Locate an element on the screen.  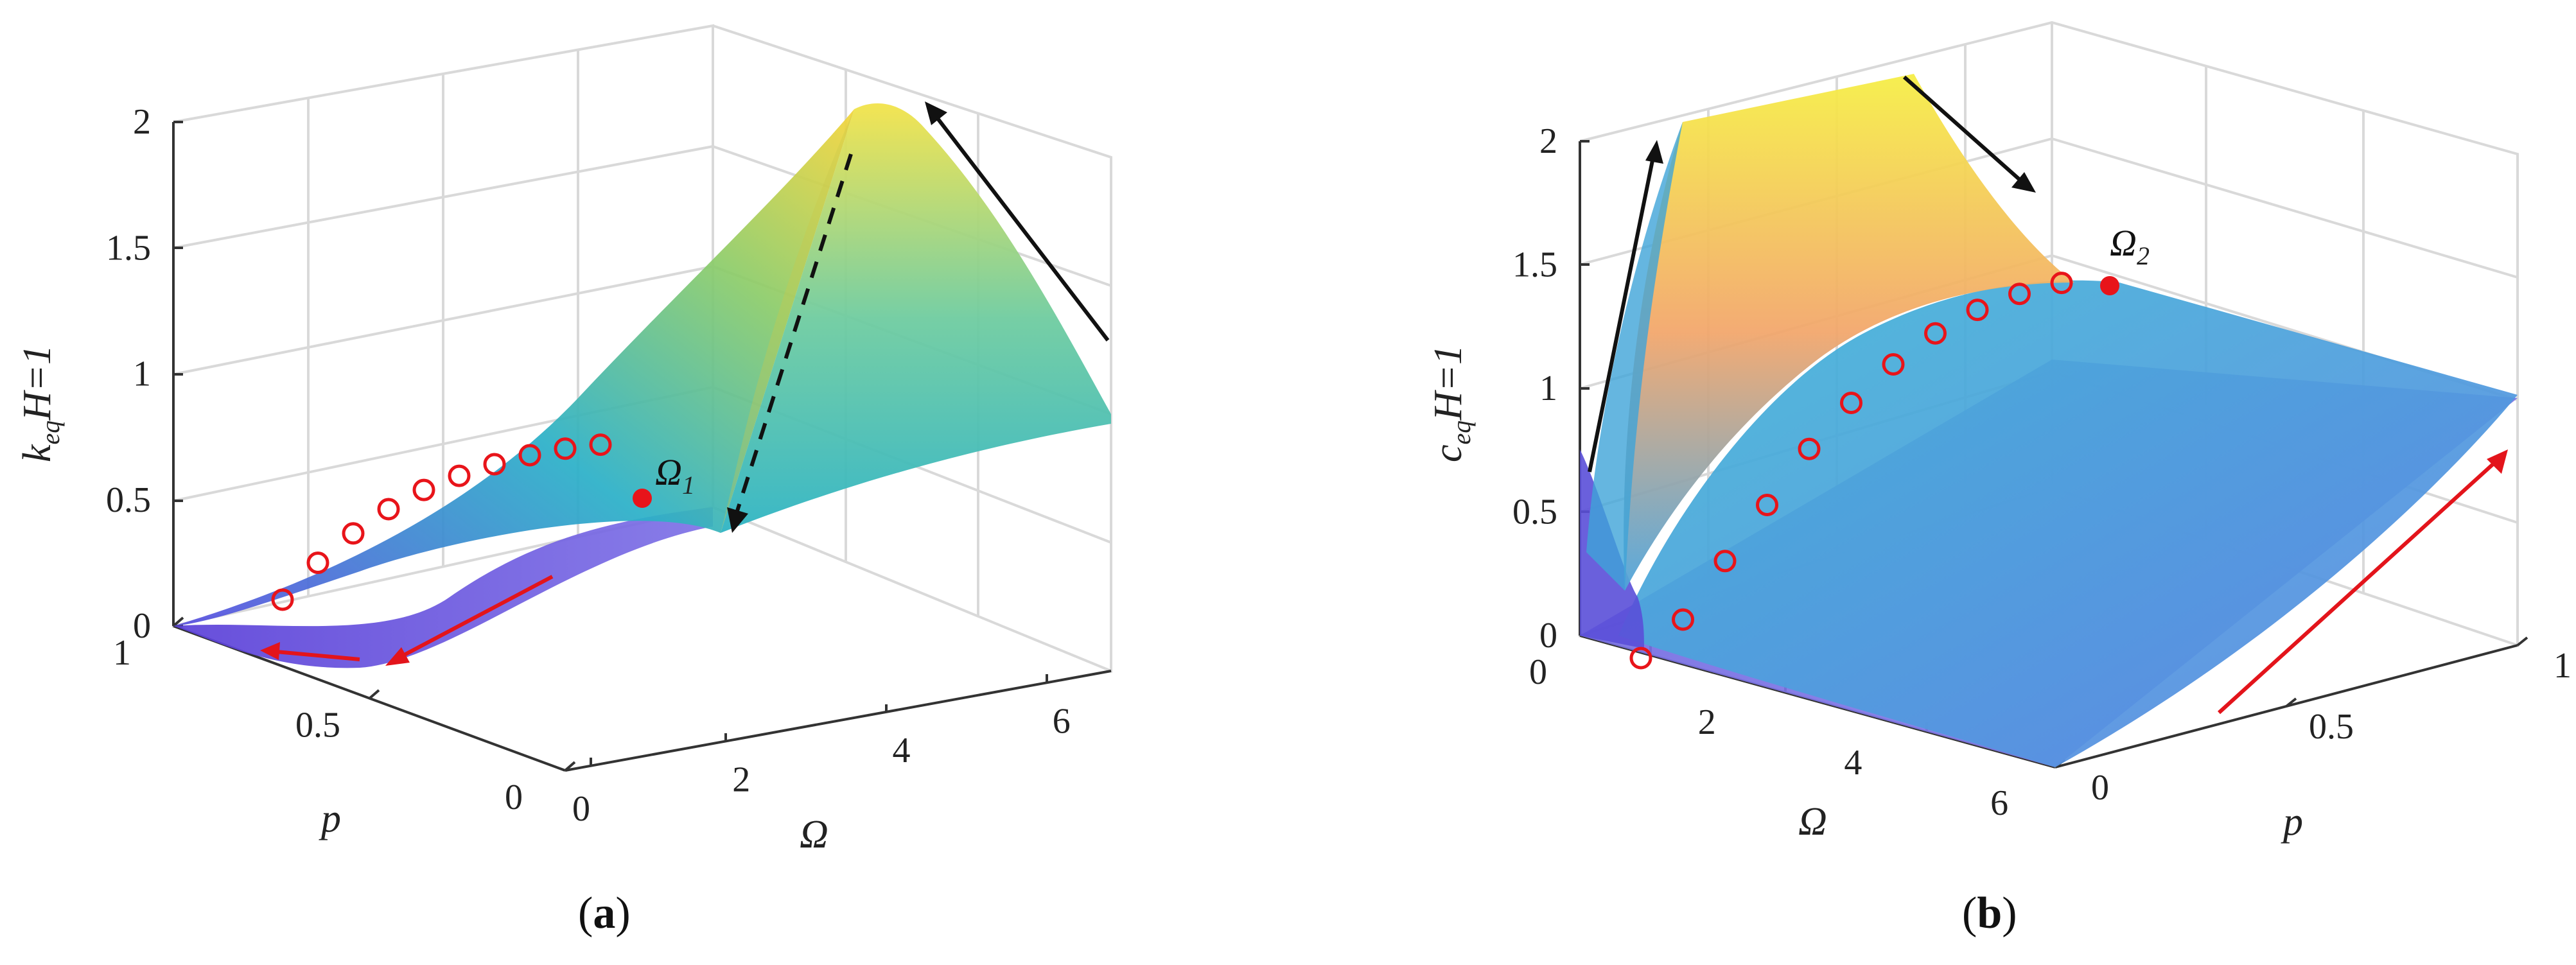
panel-a-z-tick-label: 0.5 is located at coordinates (128, 500).